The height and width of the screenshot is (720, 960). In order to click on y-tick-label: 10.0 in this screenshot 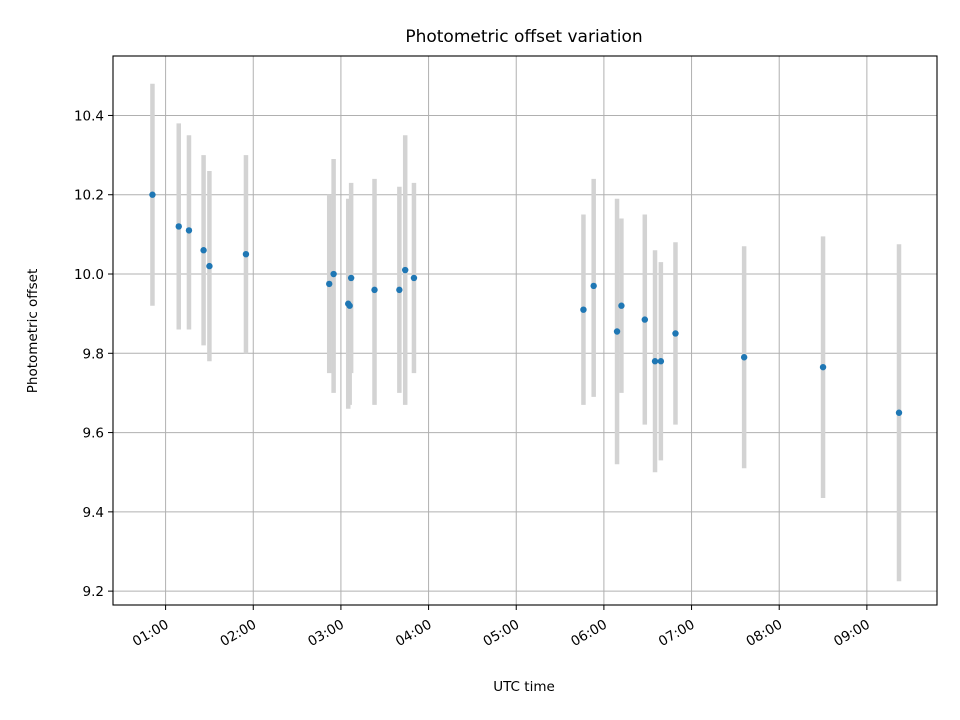, I will do `click(89, 275)`.